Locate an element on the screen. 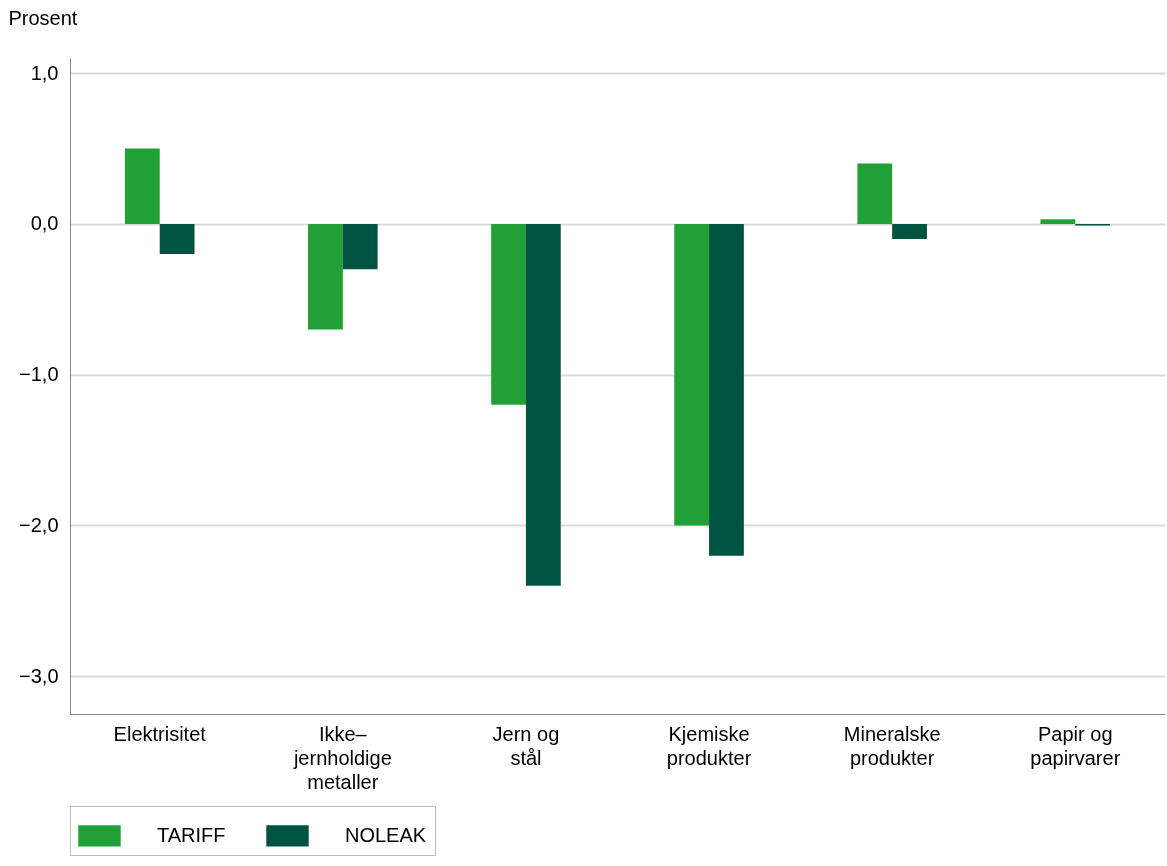  legend-label: TARIFF is located at coordinates (191, 834).